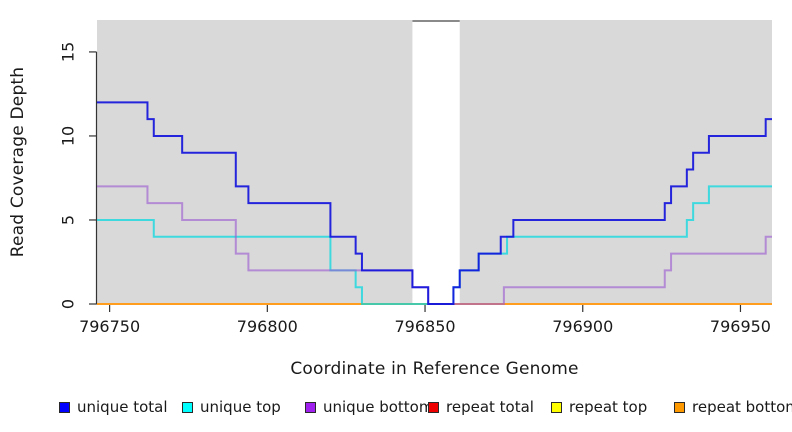 This screenshot has width=792, height=432. I want to click on y-tick-label: 10, so click(68, 136).